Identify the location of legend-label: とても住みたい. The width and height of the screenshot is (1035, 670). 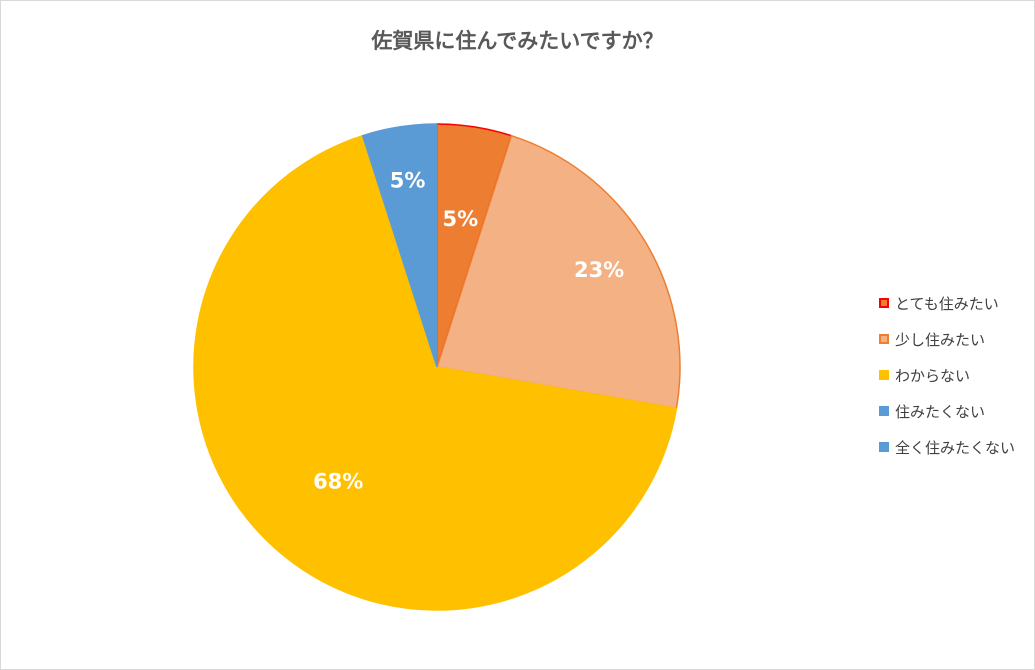
(947, 303).